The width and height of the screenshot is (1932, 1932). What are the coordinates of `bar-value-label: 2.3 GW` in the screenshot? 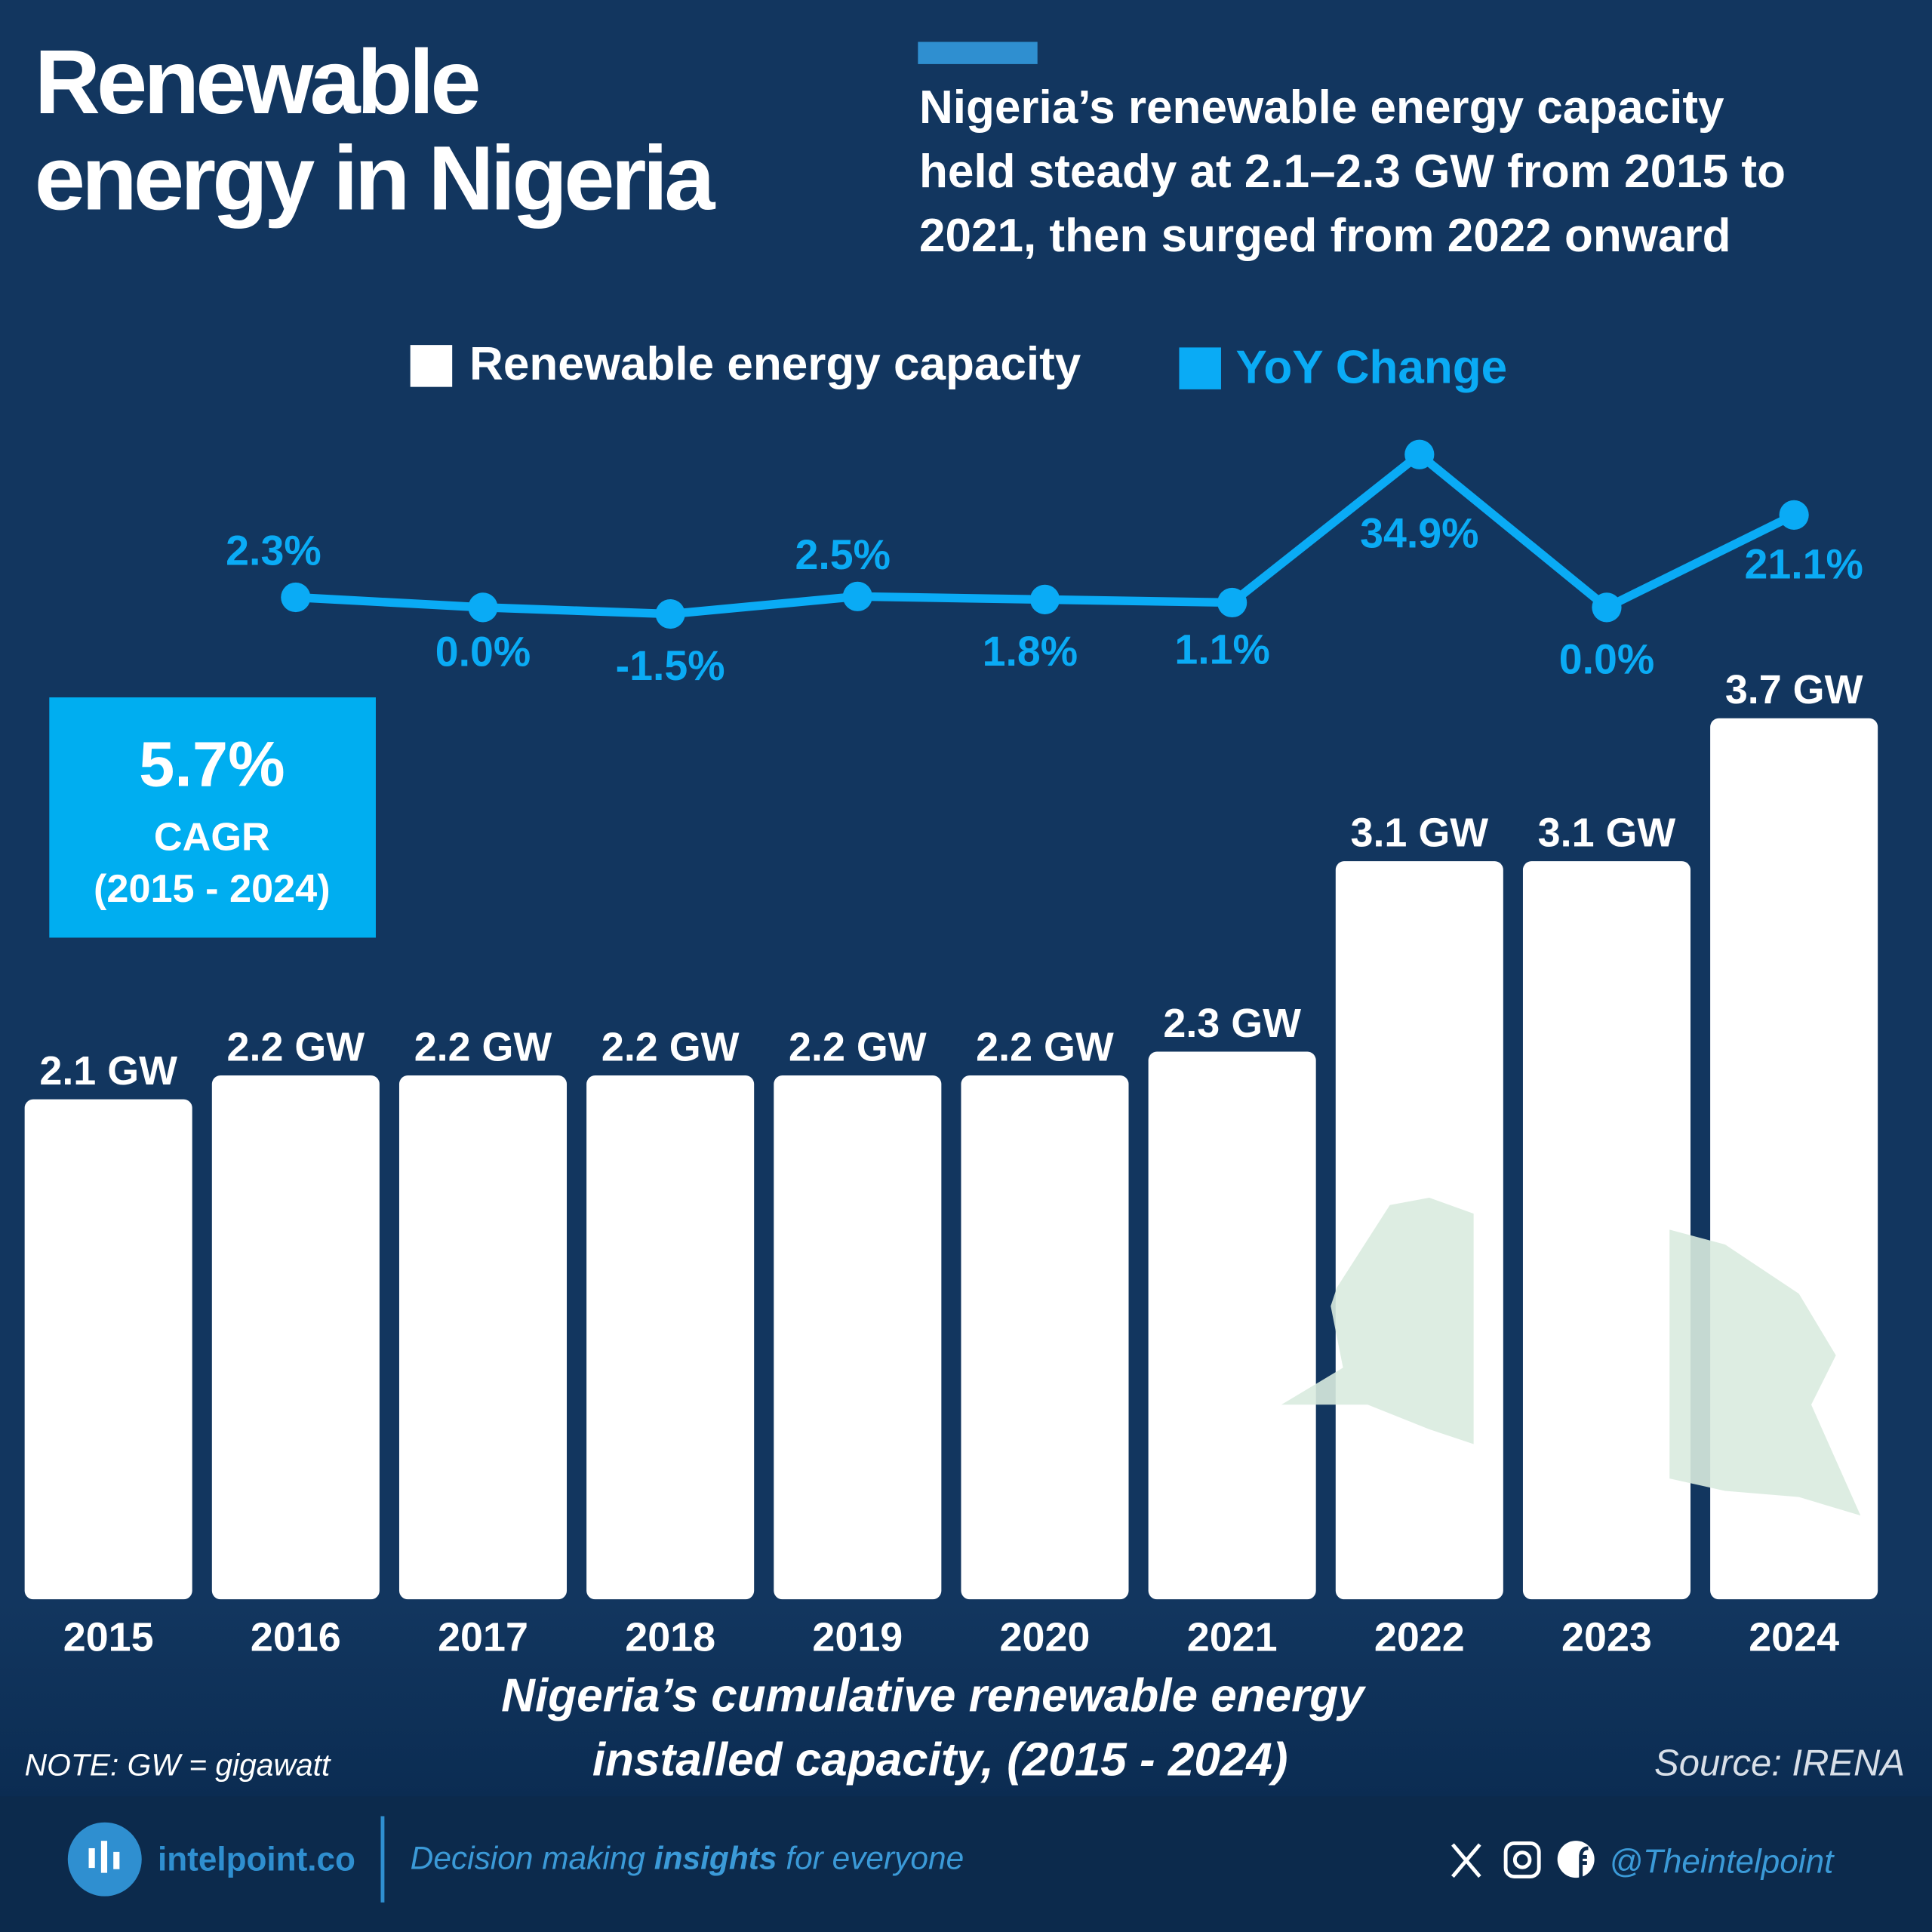 It's located at (1232, 1023).